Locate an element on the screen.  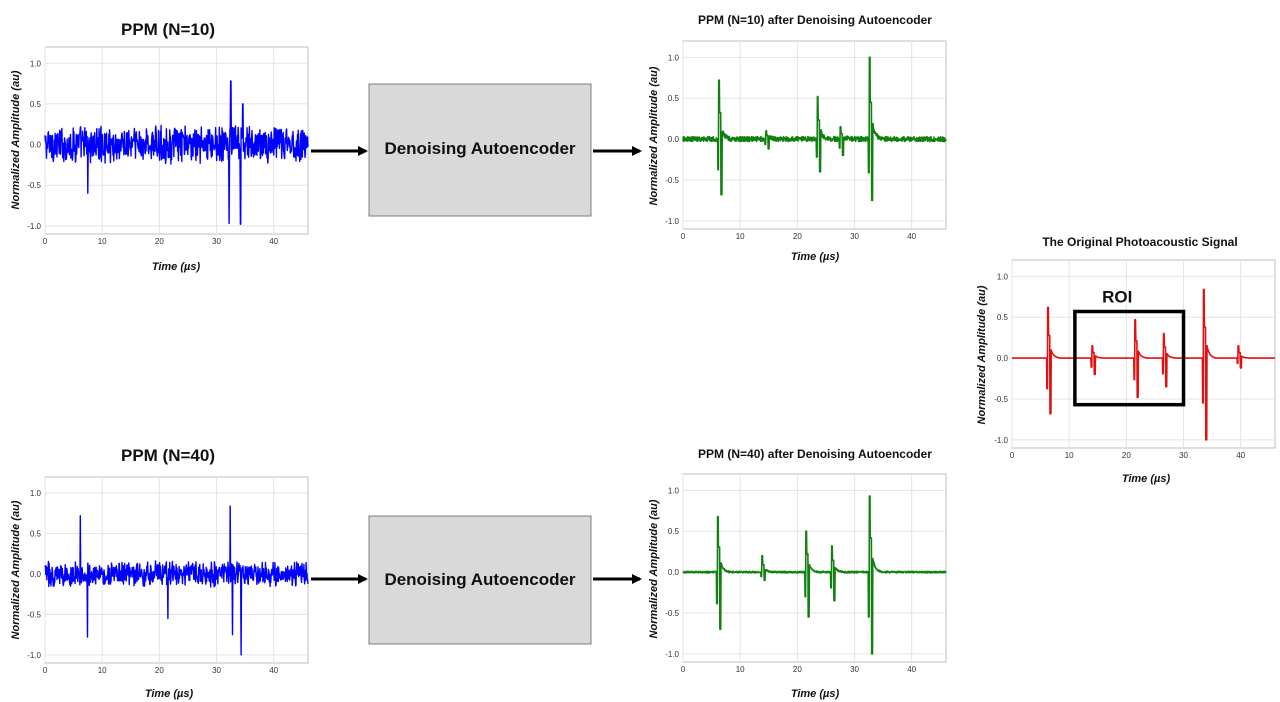
autoencoder-box-bottom: Denoising Autoencoder is located at coordinates (480, 580).